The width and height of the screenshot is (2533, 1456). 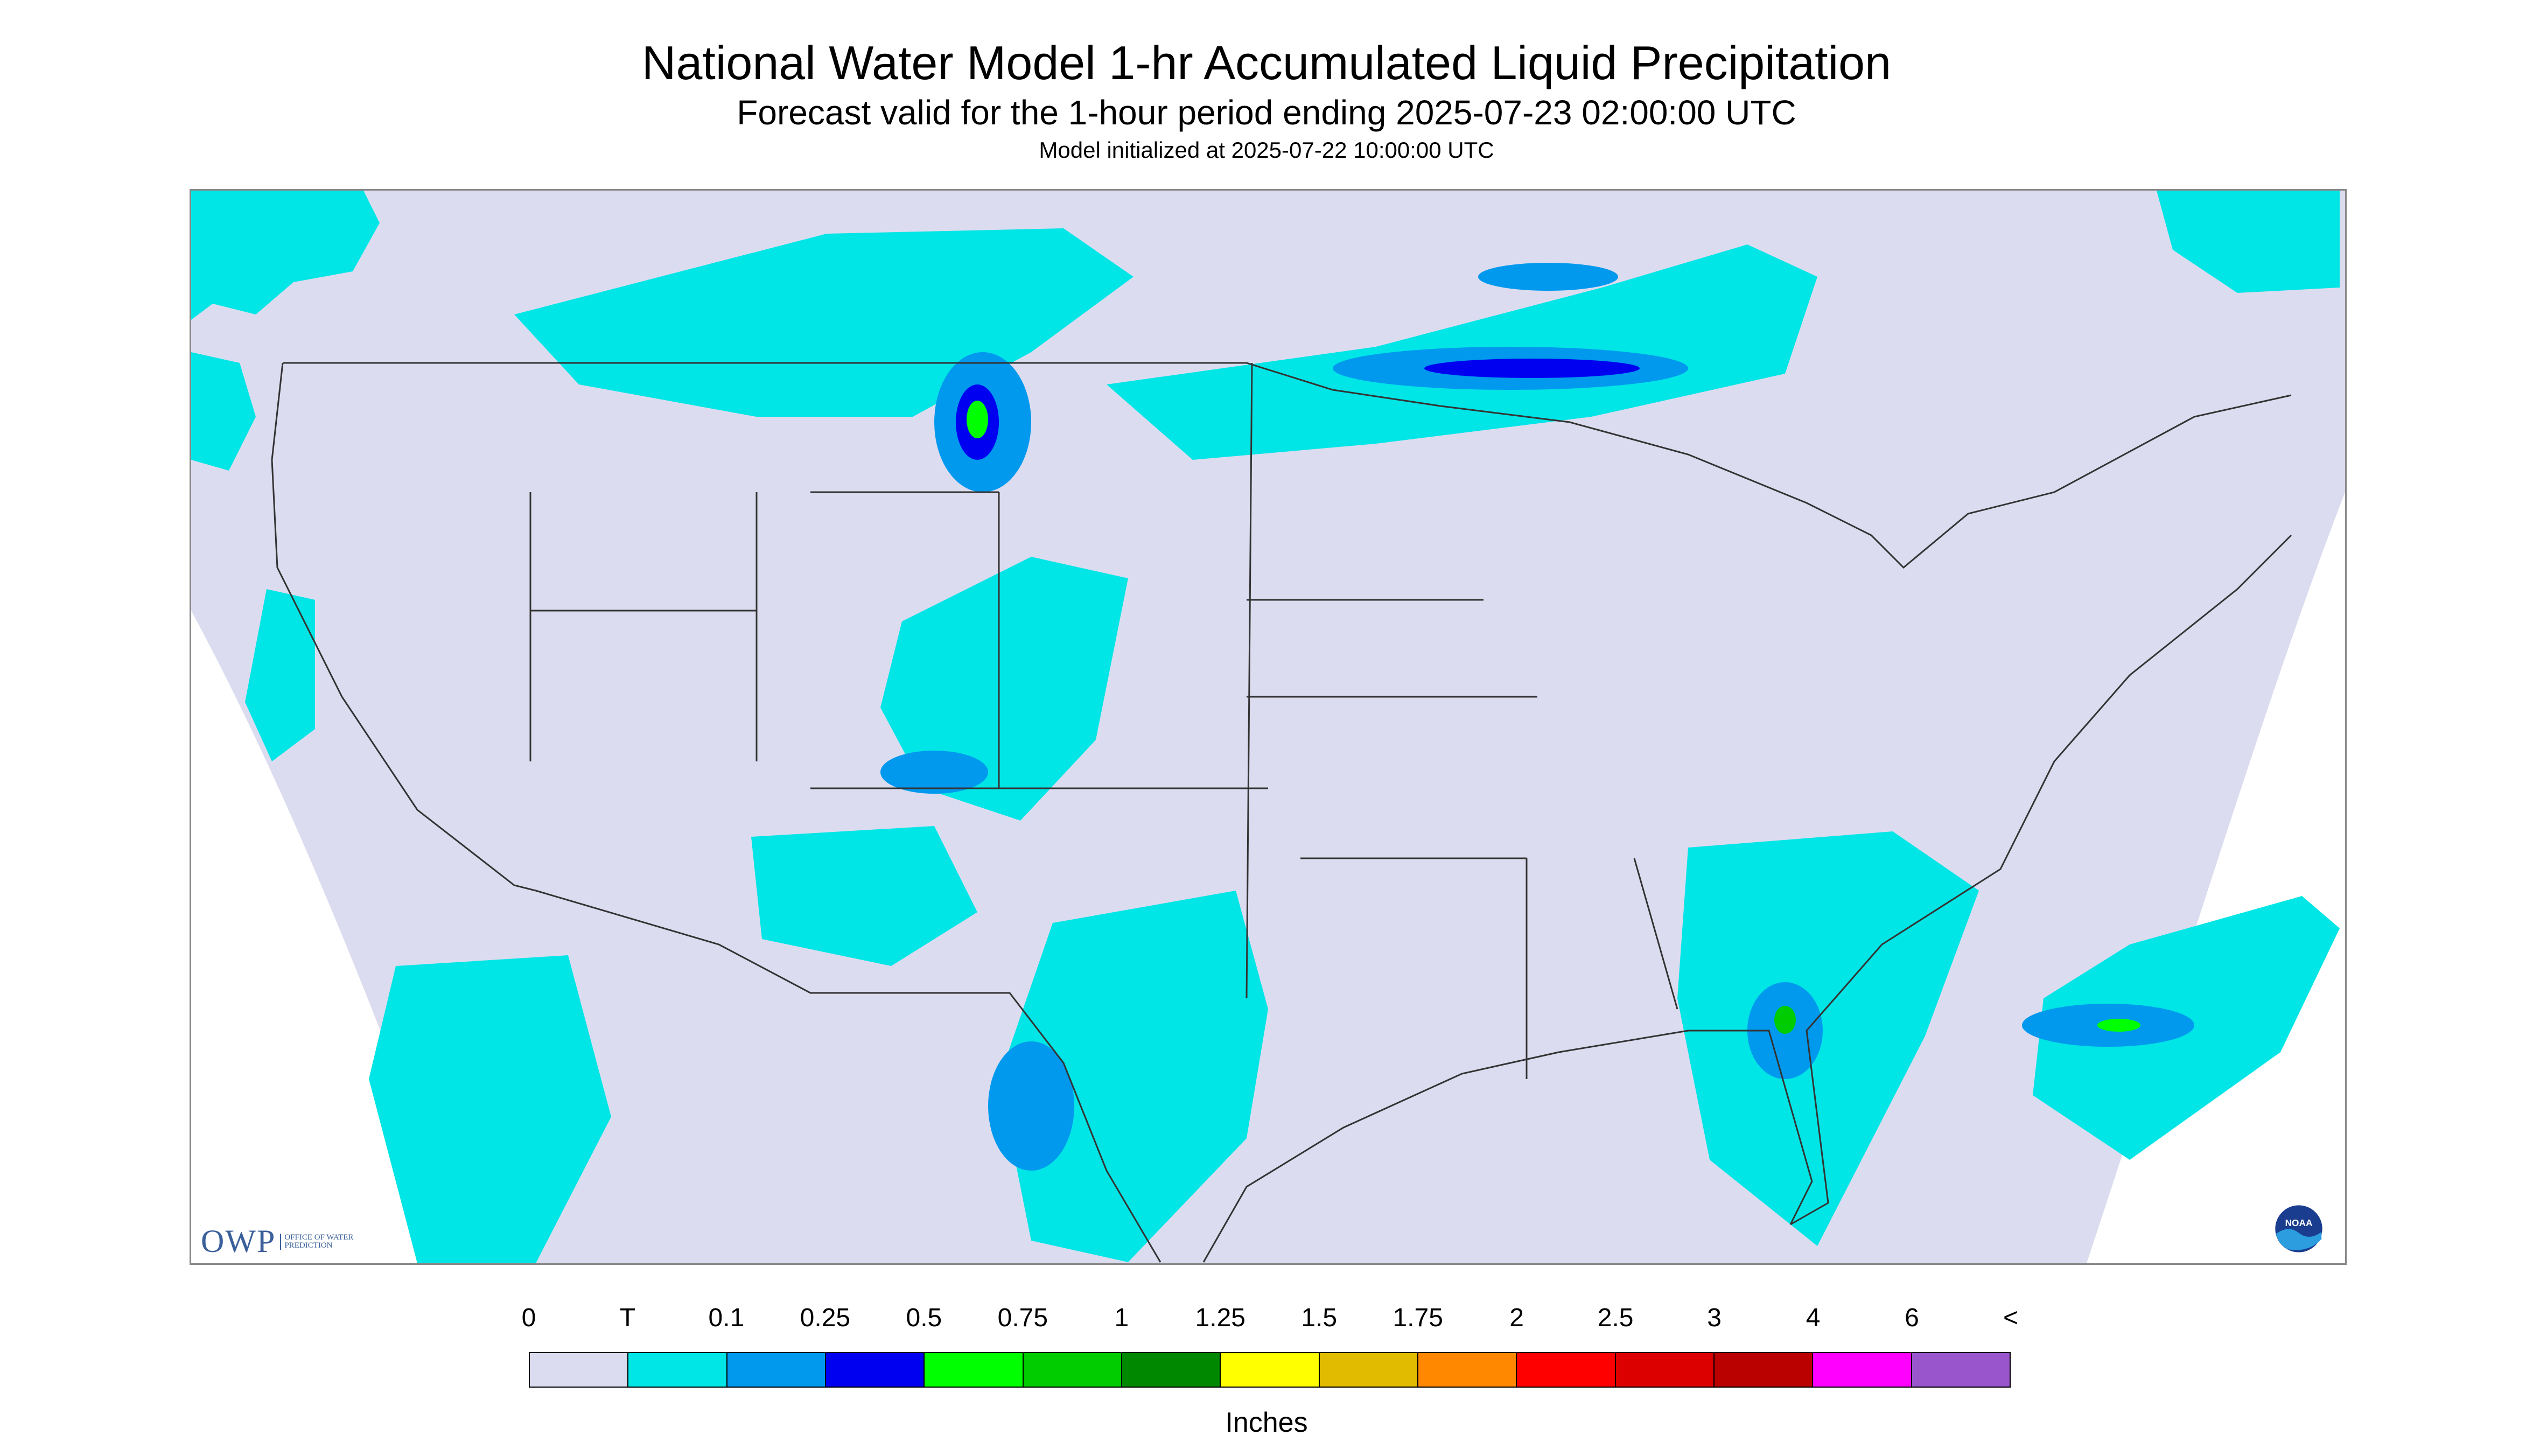 What do you see at coordinates (1517, 1318) in the screenshot?
I see `legend-tick-label: 2` at bounding box center [1517, 1318].